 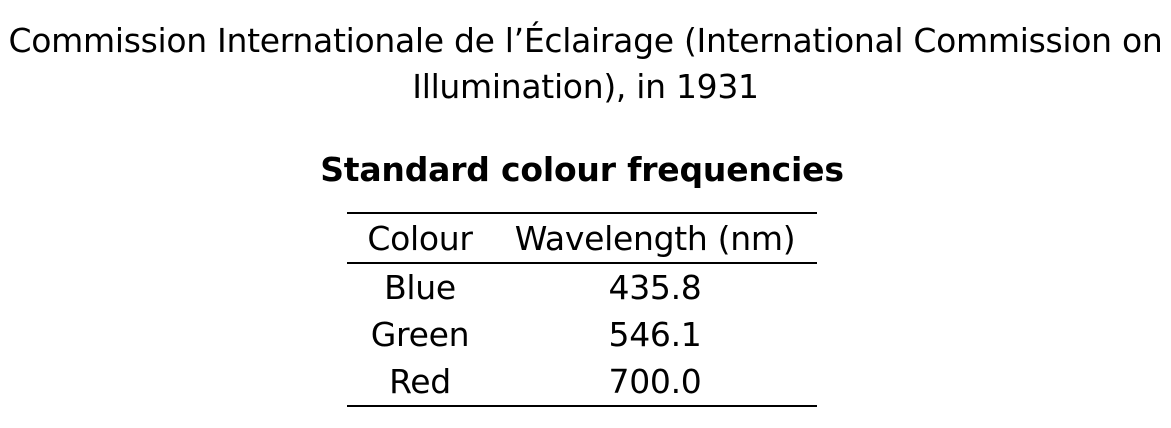 What do you see at coordinates (420, 334) in the screenshot?
I see `cell-colour: Green` at bounding box center [420, 334].